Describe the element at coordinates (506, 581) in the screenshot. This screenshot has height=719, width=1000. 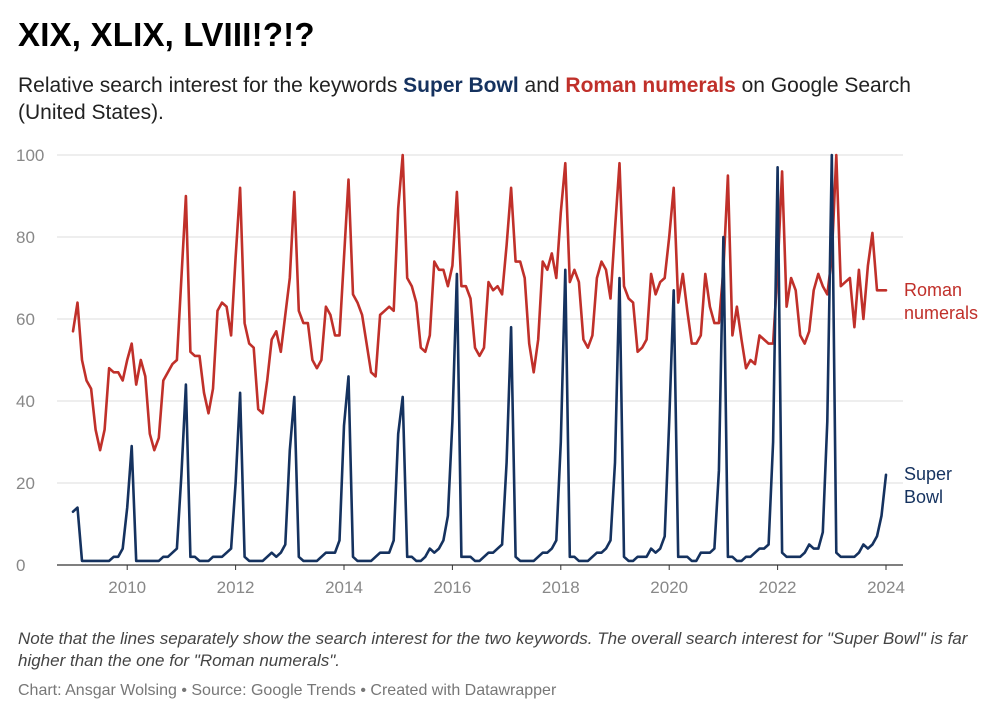
I see `x-axis-ticks: 2010 2012 2014 2016 2018 2020 2022 2024` at that location.